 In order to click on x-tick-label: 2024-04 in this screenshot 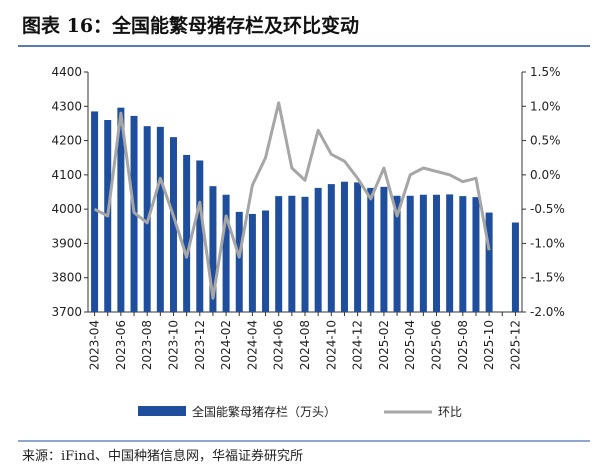, I will do `click(252, 345)`.